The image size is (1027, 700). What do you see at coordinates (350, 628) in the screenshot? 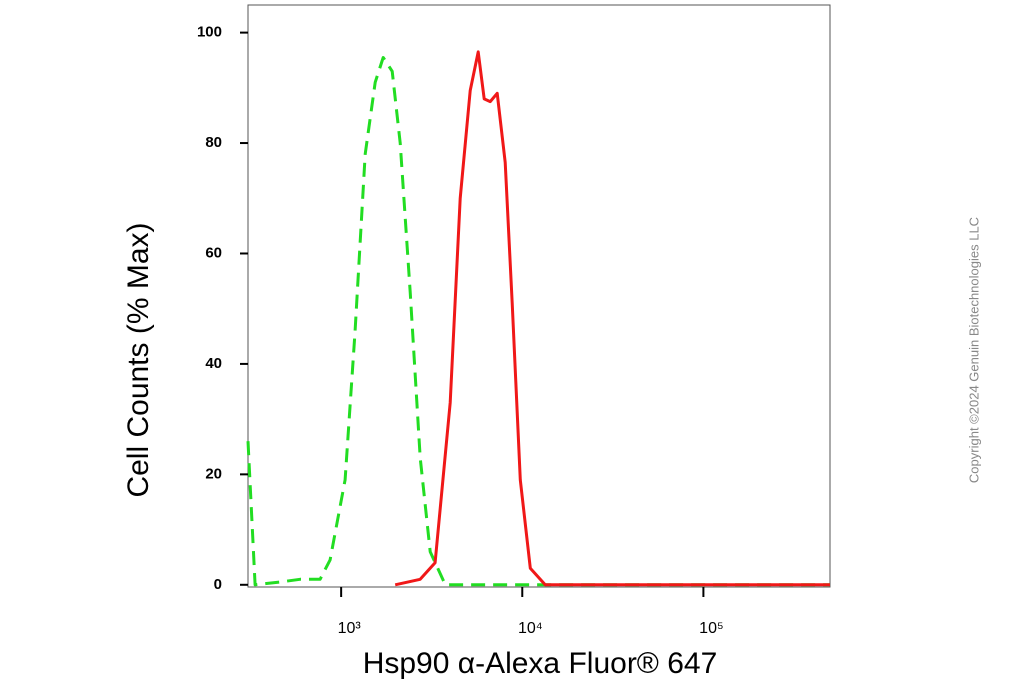
I see `x-tick-label: 10³` at bounding box center [350, 628].